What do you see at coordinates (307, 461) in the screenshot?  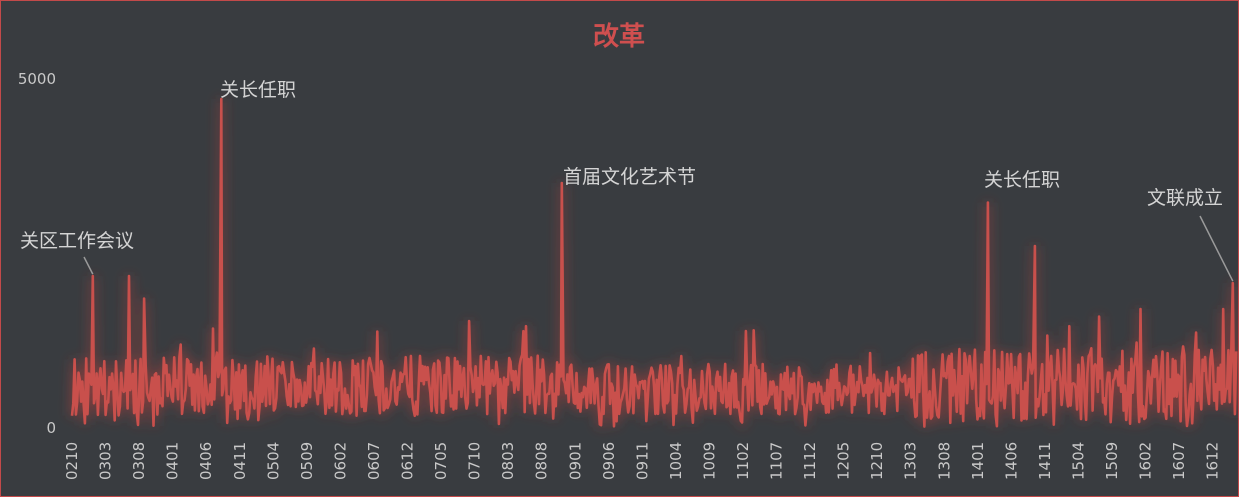 I see `x-tick-label: 0509` at bounding box center [307, 461].